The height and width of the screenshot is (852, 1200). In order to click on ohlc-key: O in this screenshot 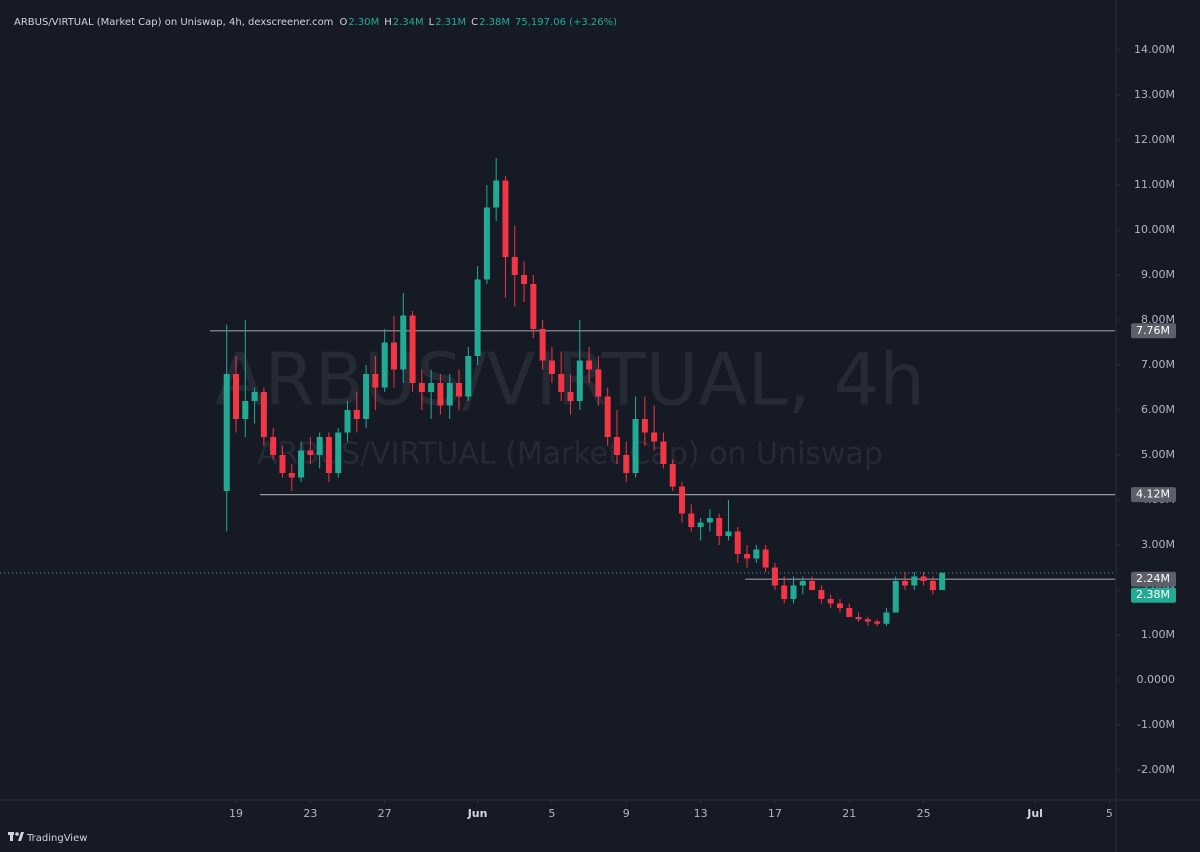, I will do `click(343, 22)`.